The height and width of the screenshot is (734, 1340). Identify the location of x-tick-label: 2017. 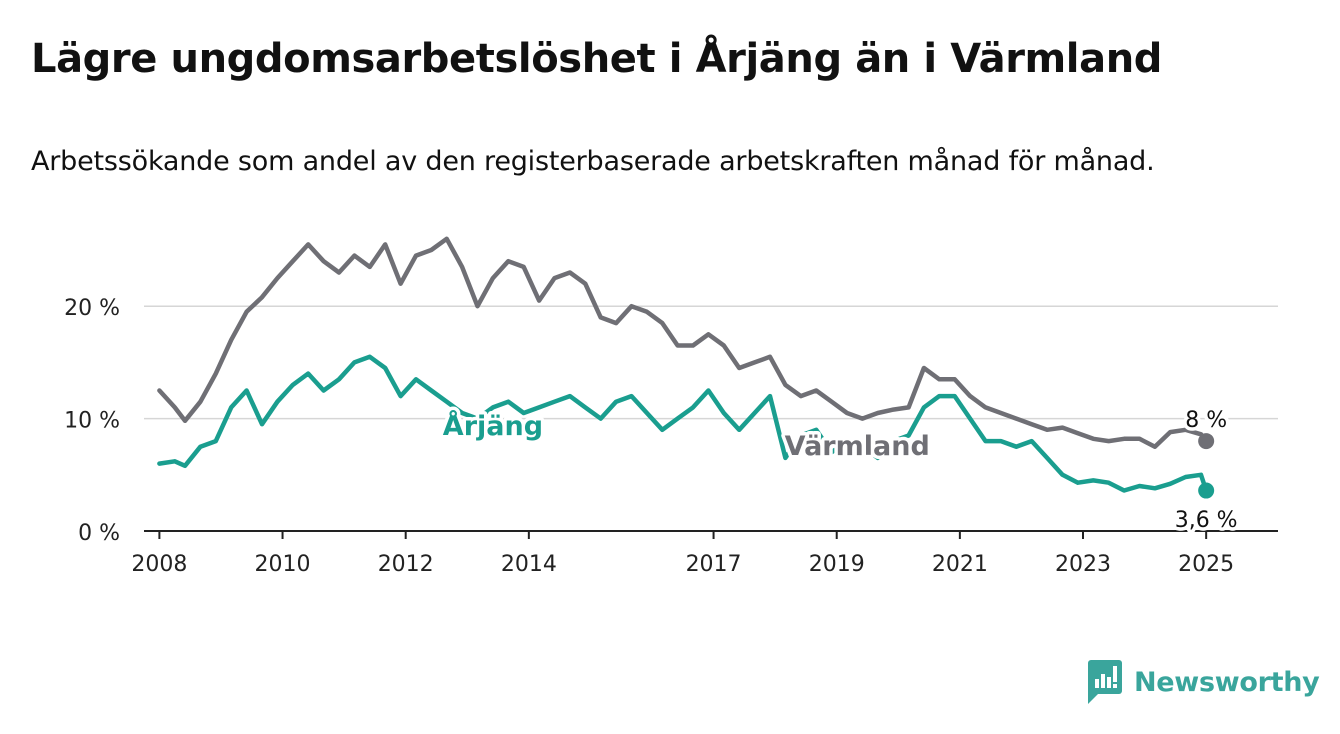
(714, 564).